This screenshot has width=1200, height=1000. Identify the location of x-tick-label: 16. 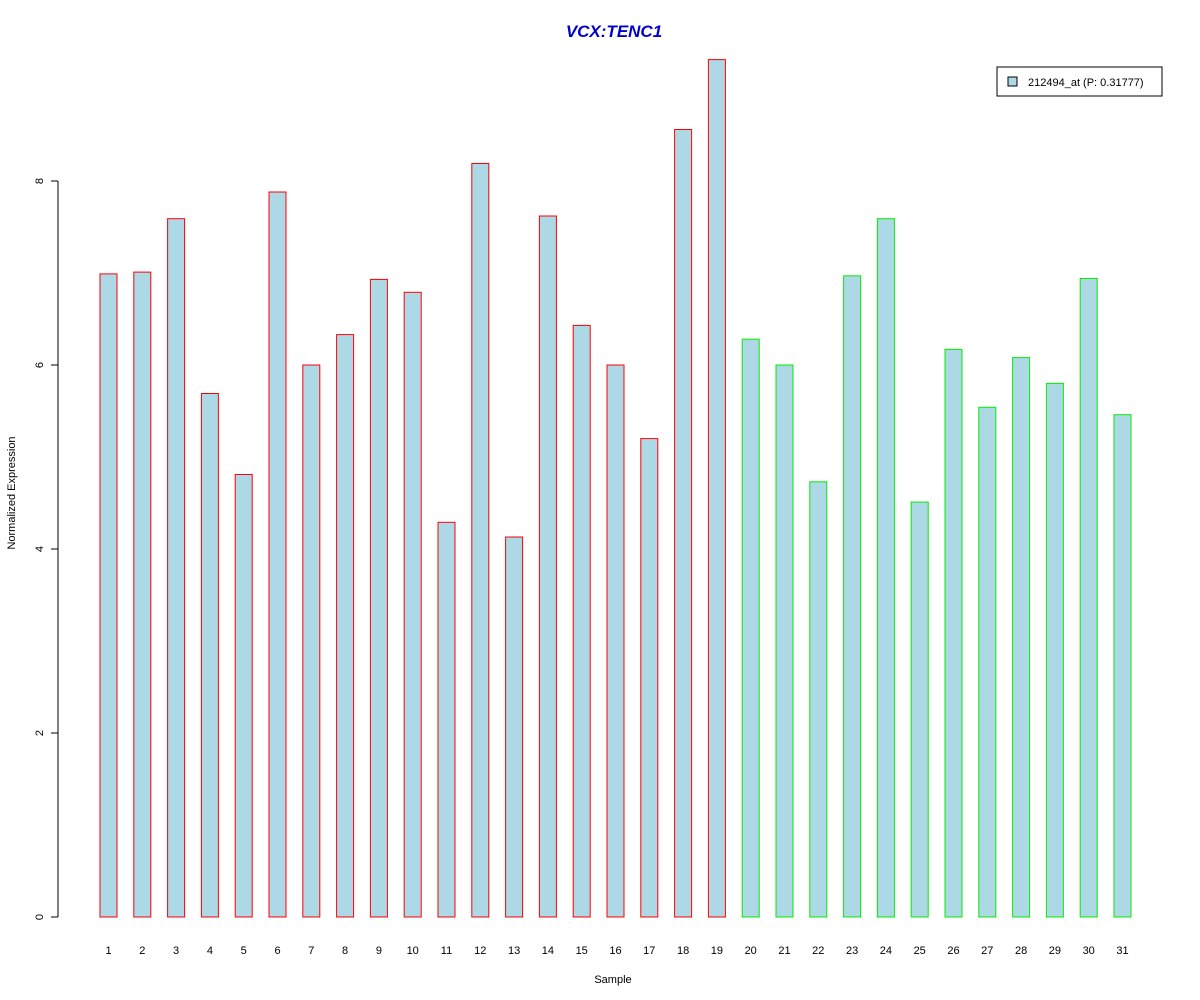
(615, 951).